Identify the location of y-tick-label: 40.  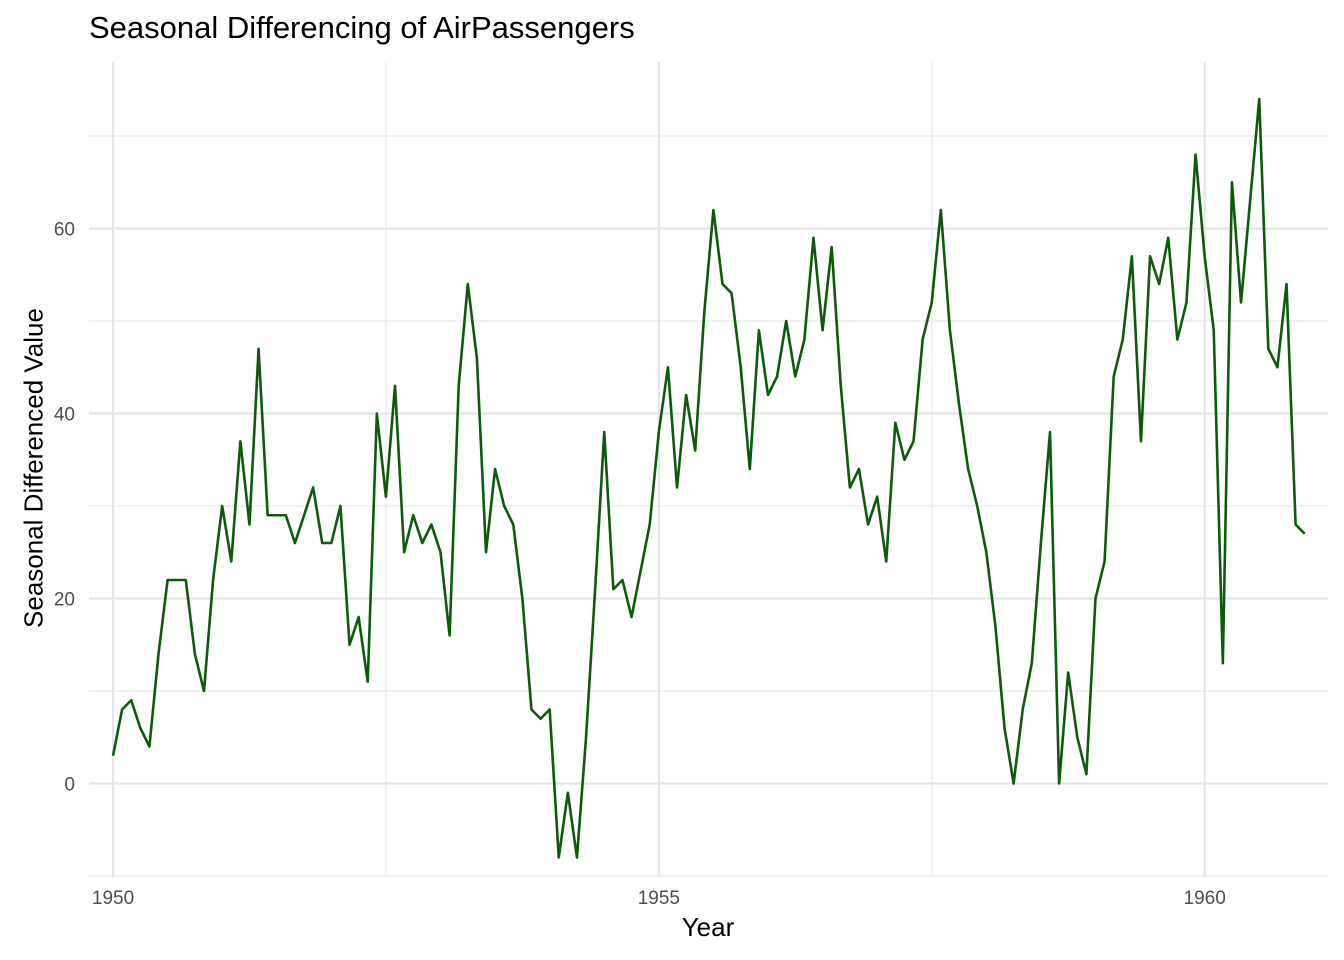
(64, 415).